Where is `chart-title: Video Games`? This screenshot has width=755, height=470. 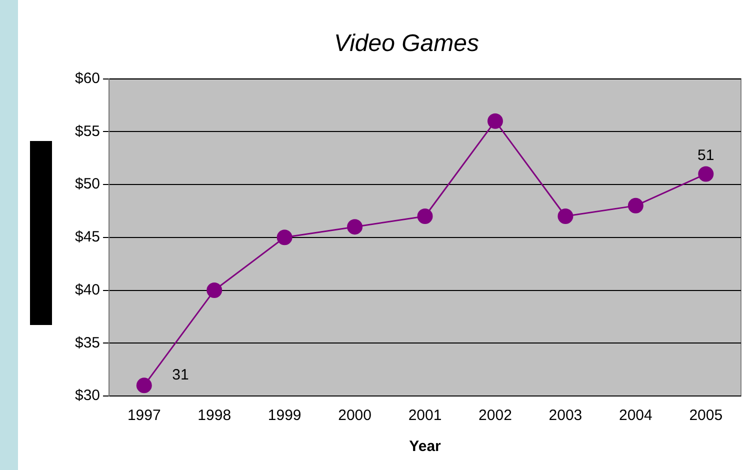 chart-title: Video Games is located at coordinates (406, 44).